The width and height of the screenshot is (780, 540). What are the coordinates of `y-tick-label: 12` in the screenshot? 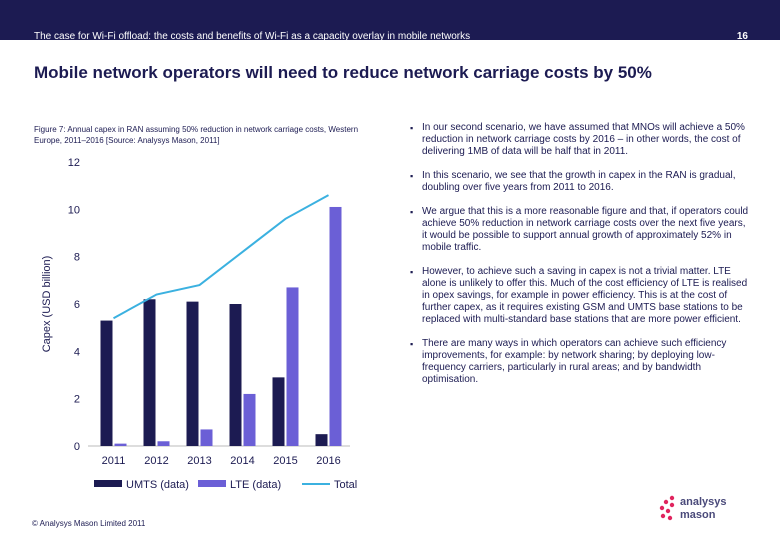 It's located at (74, 163).